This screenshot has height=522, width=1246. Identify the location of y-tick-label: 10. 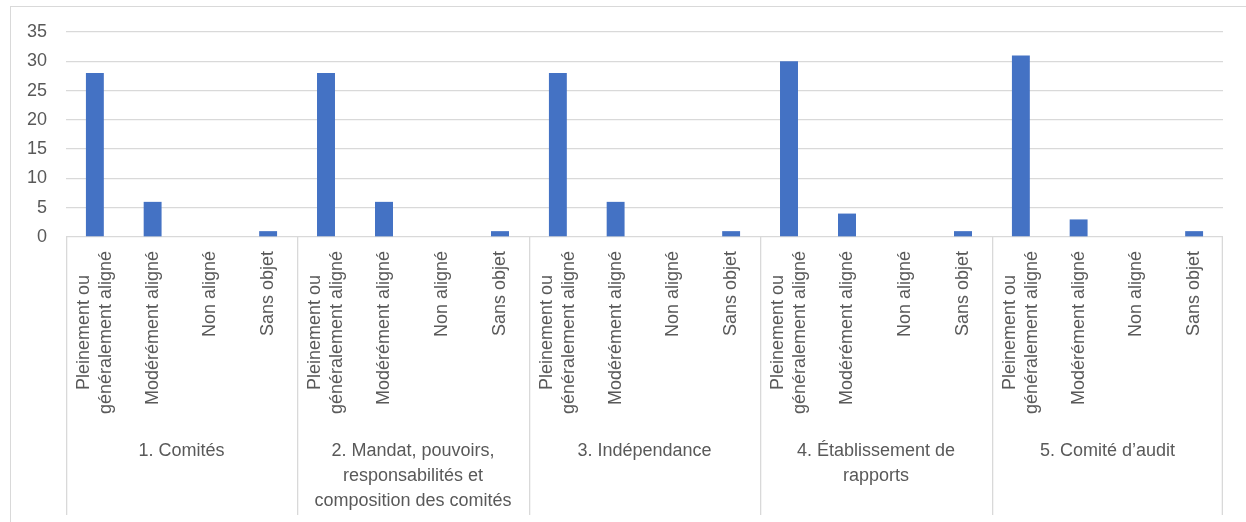
(36, 177).